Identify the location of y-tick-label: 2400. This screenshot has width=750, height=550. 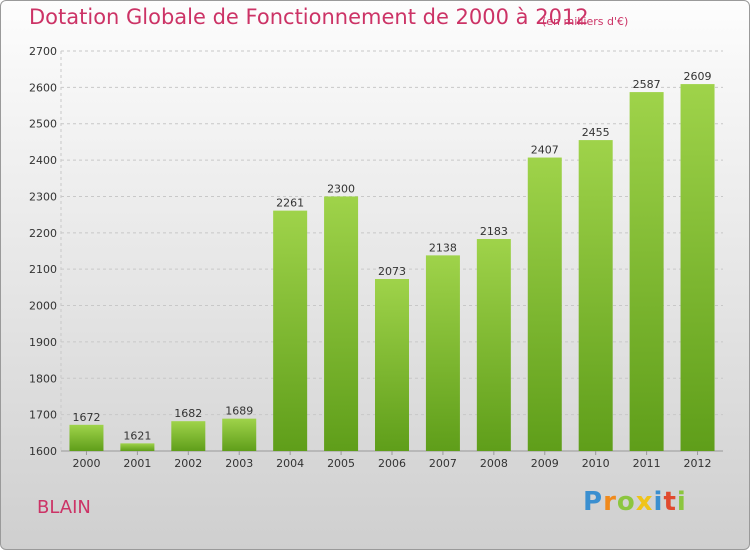
(43, 160).